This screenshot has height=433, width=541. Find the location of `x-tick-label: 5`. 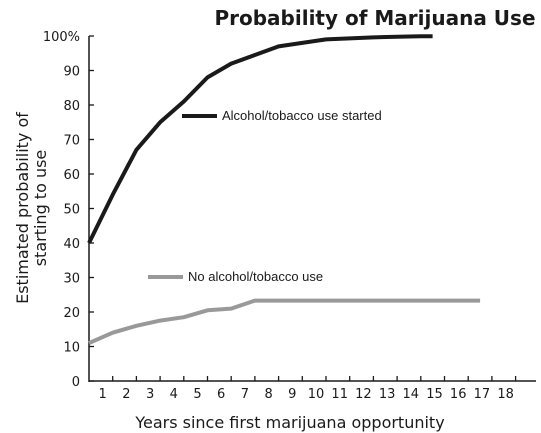

x-tick-label: 5 is located at coordinates (197, 394).